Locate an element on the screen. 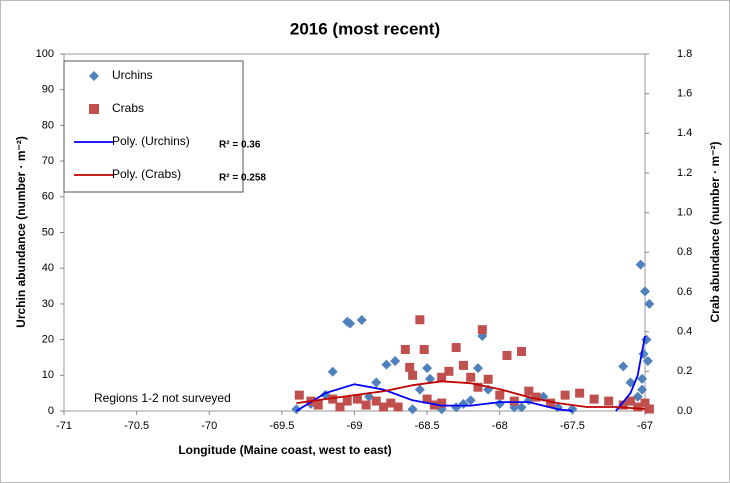  x-tick-label: -69.5 is located at coordinates (281, 426).